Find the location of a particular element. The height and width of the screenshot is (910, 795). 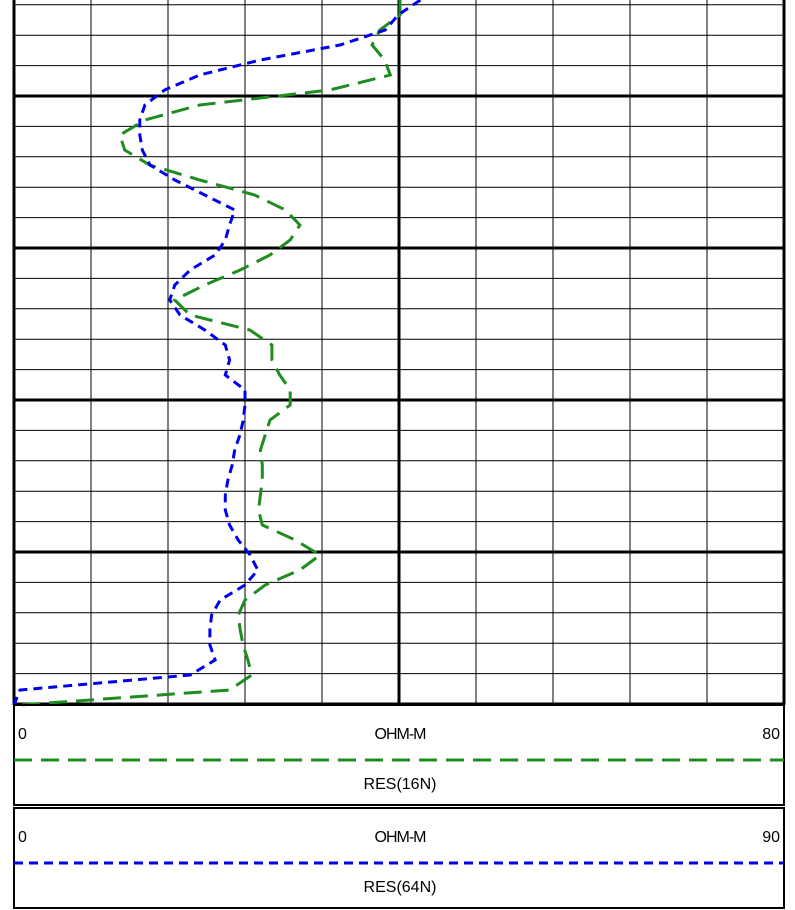

legend-label: RES(64N) is located at coordinates (400, 887).